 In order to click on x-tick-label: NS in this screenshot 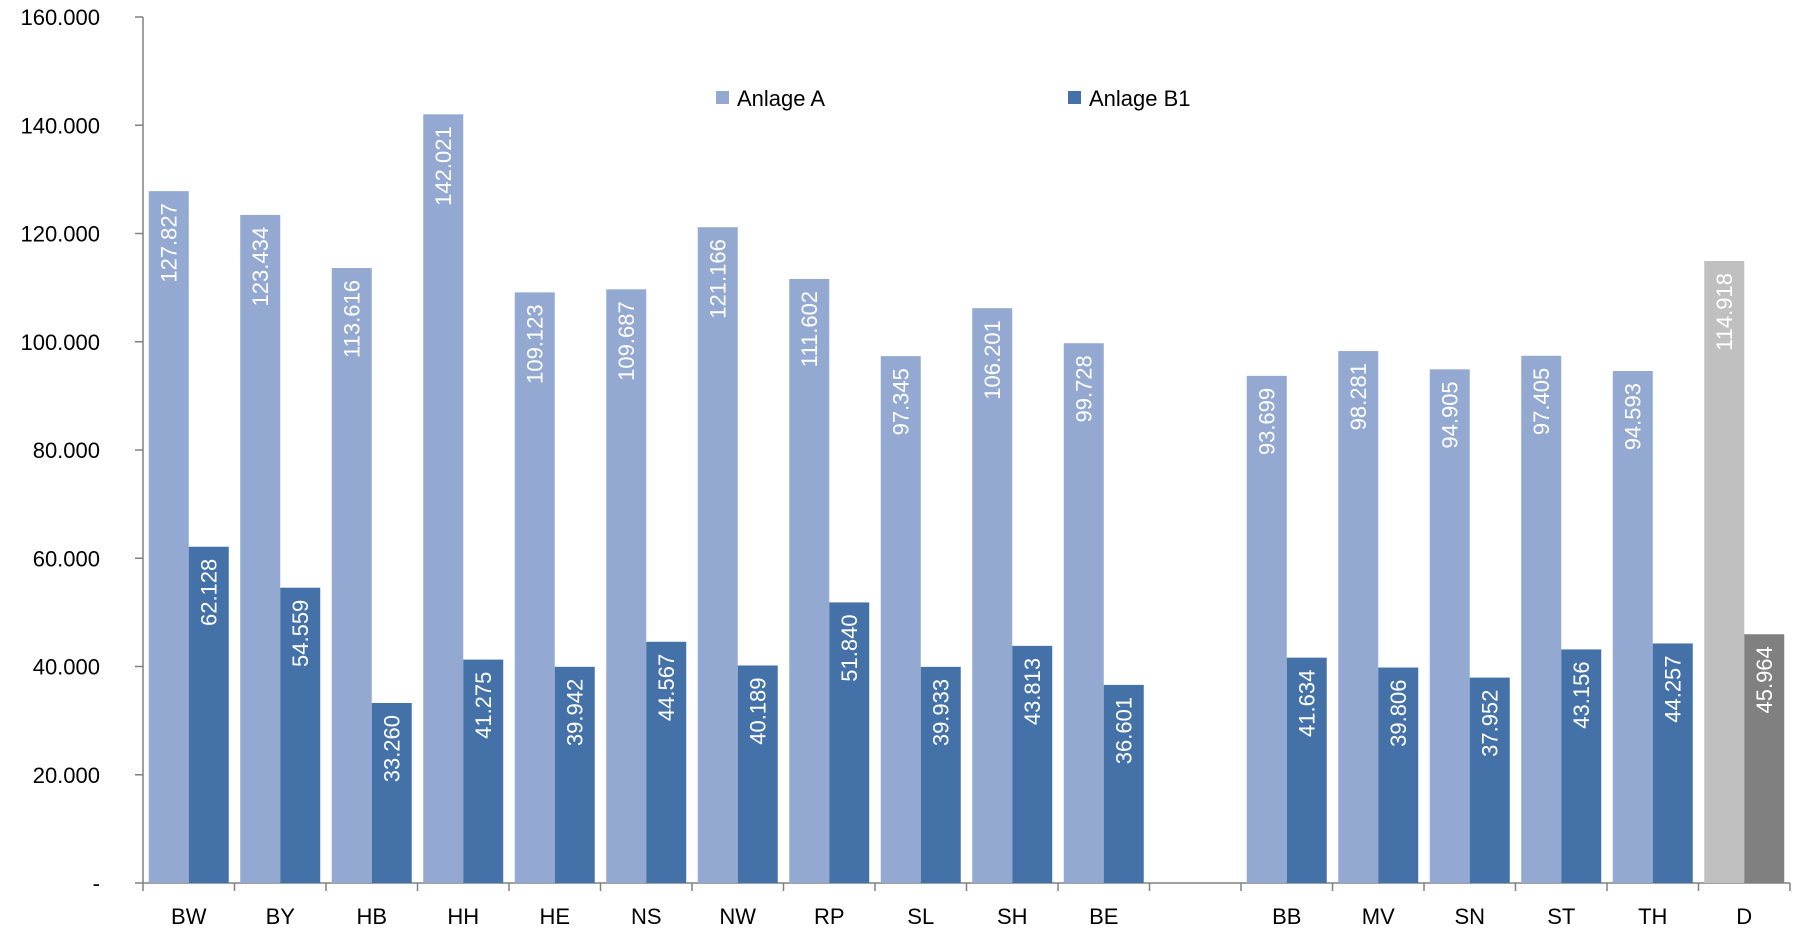, I will do `click(646, 916)`.